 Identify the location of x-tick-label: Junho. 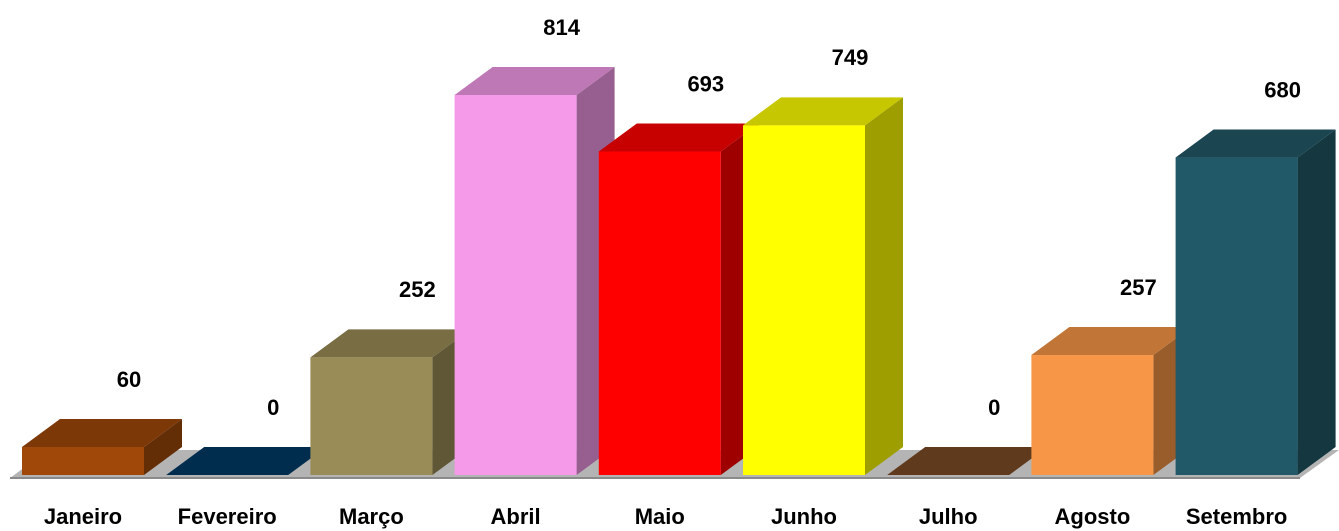
(804, 516).